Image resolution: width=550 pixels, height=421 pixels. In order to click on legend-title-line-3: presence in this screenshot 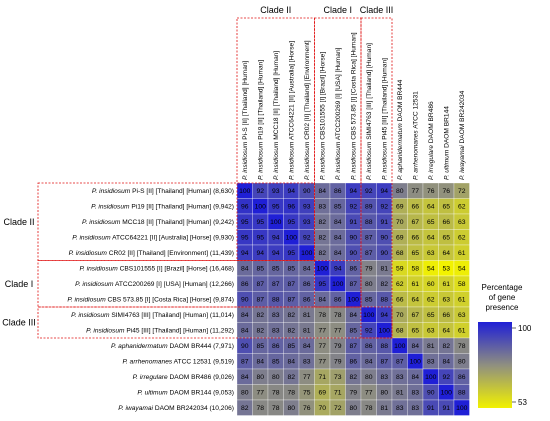, I will do `click(502, 307)`.